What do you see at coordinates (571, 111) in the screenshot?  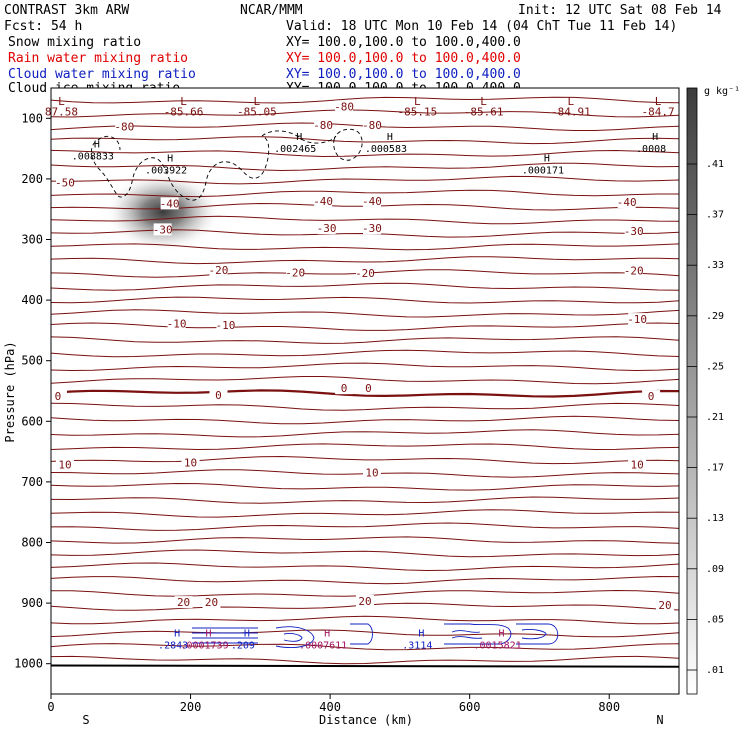 I see `low-value: -84.91` at bounding box center [571, 111].